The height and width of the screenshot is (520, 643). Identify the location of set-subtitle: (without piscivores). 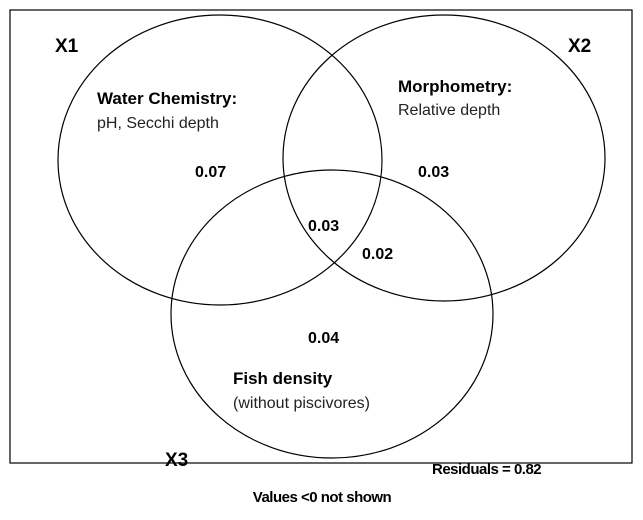
(301, 403).